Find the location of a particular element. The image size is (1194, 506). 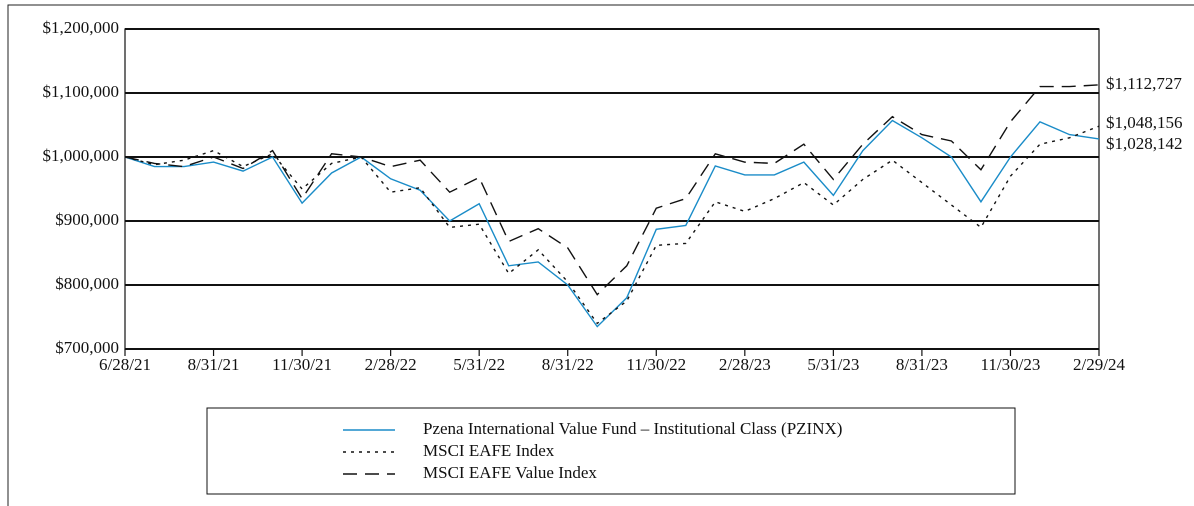

x-tick-label: 11/30/21 is located at coordinates (302, 364).